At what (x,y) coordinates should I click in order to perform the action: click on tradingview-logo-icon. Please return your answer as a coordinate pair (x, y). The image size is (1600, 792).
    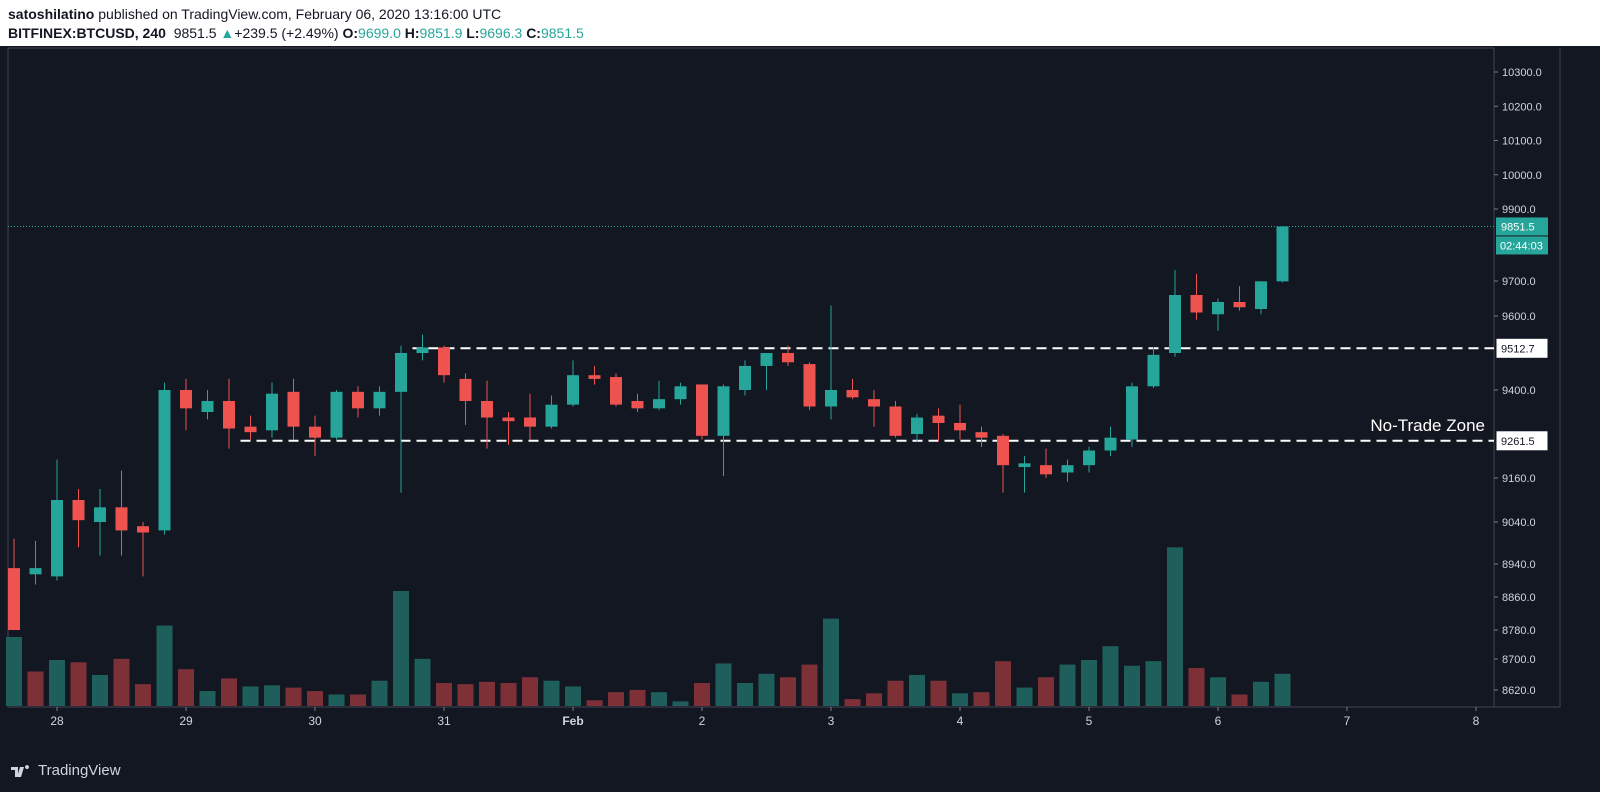
    Looking at the image, I should click on (21, 771).